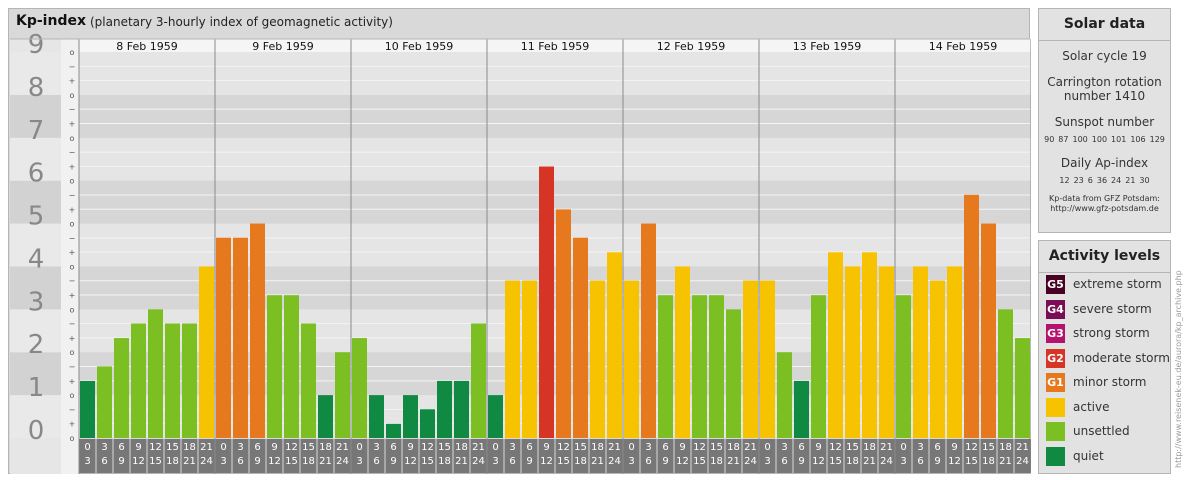 This screenshot has width=1184, height=480. What do you see at coordinates (1055, 284) in the screenshot?
I see `level-swatch: G5` at bounding box center [1055, 284].